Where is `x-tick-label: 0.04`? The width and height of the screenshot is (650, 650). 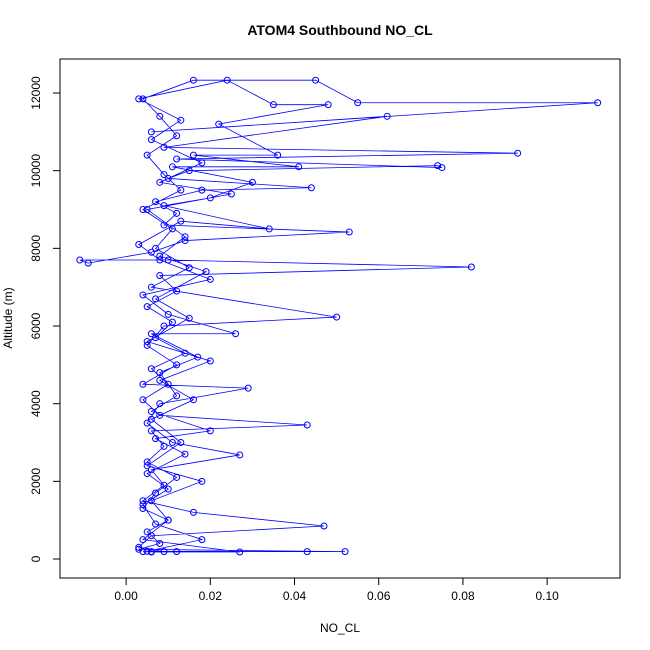 x-tick-label: 0.04 is located at coordinates (295, 596).